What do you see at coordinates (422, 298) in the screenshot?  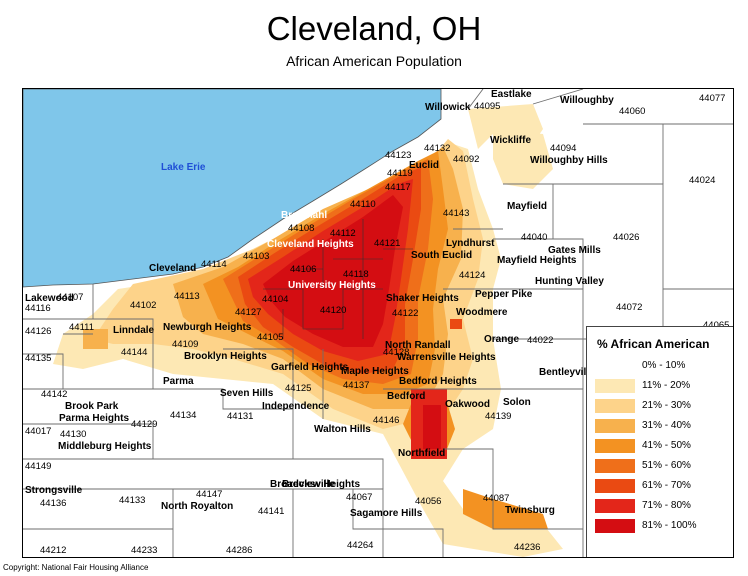 I see `city-label: Shaker Heights` at bounding box center [422, 298].